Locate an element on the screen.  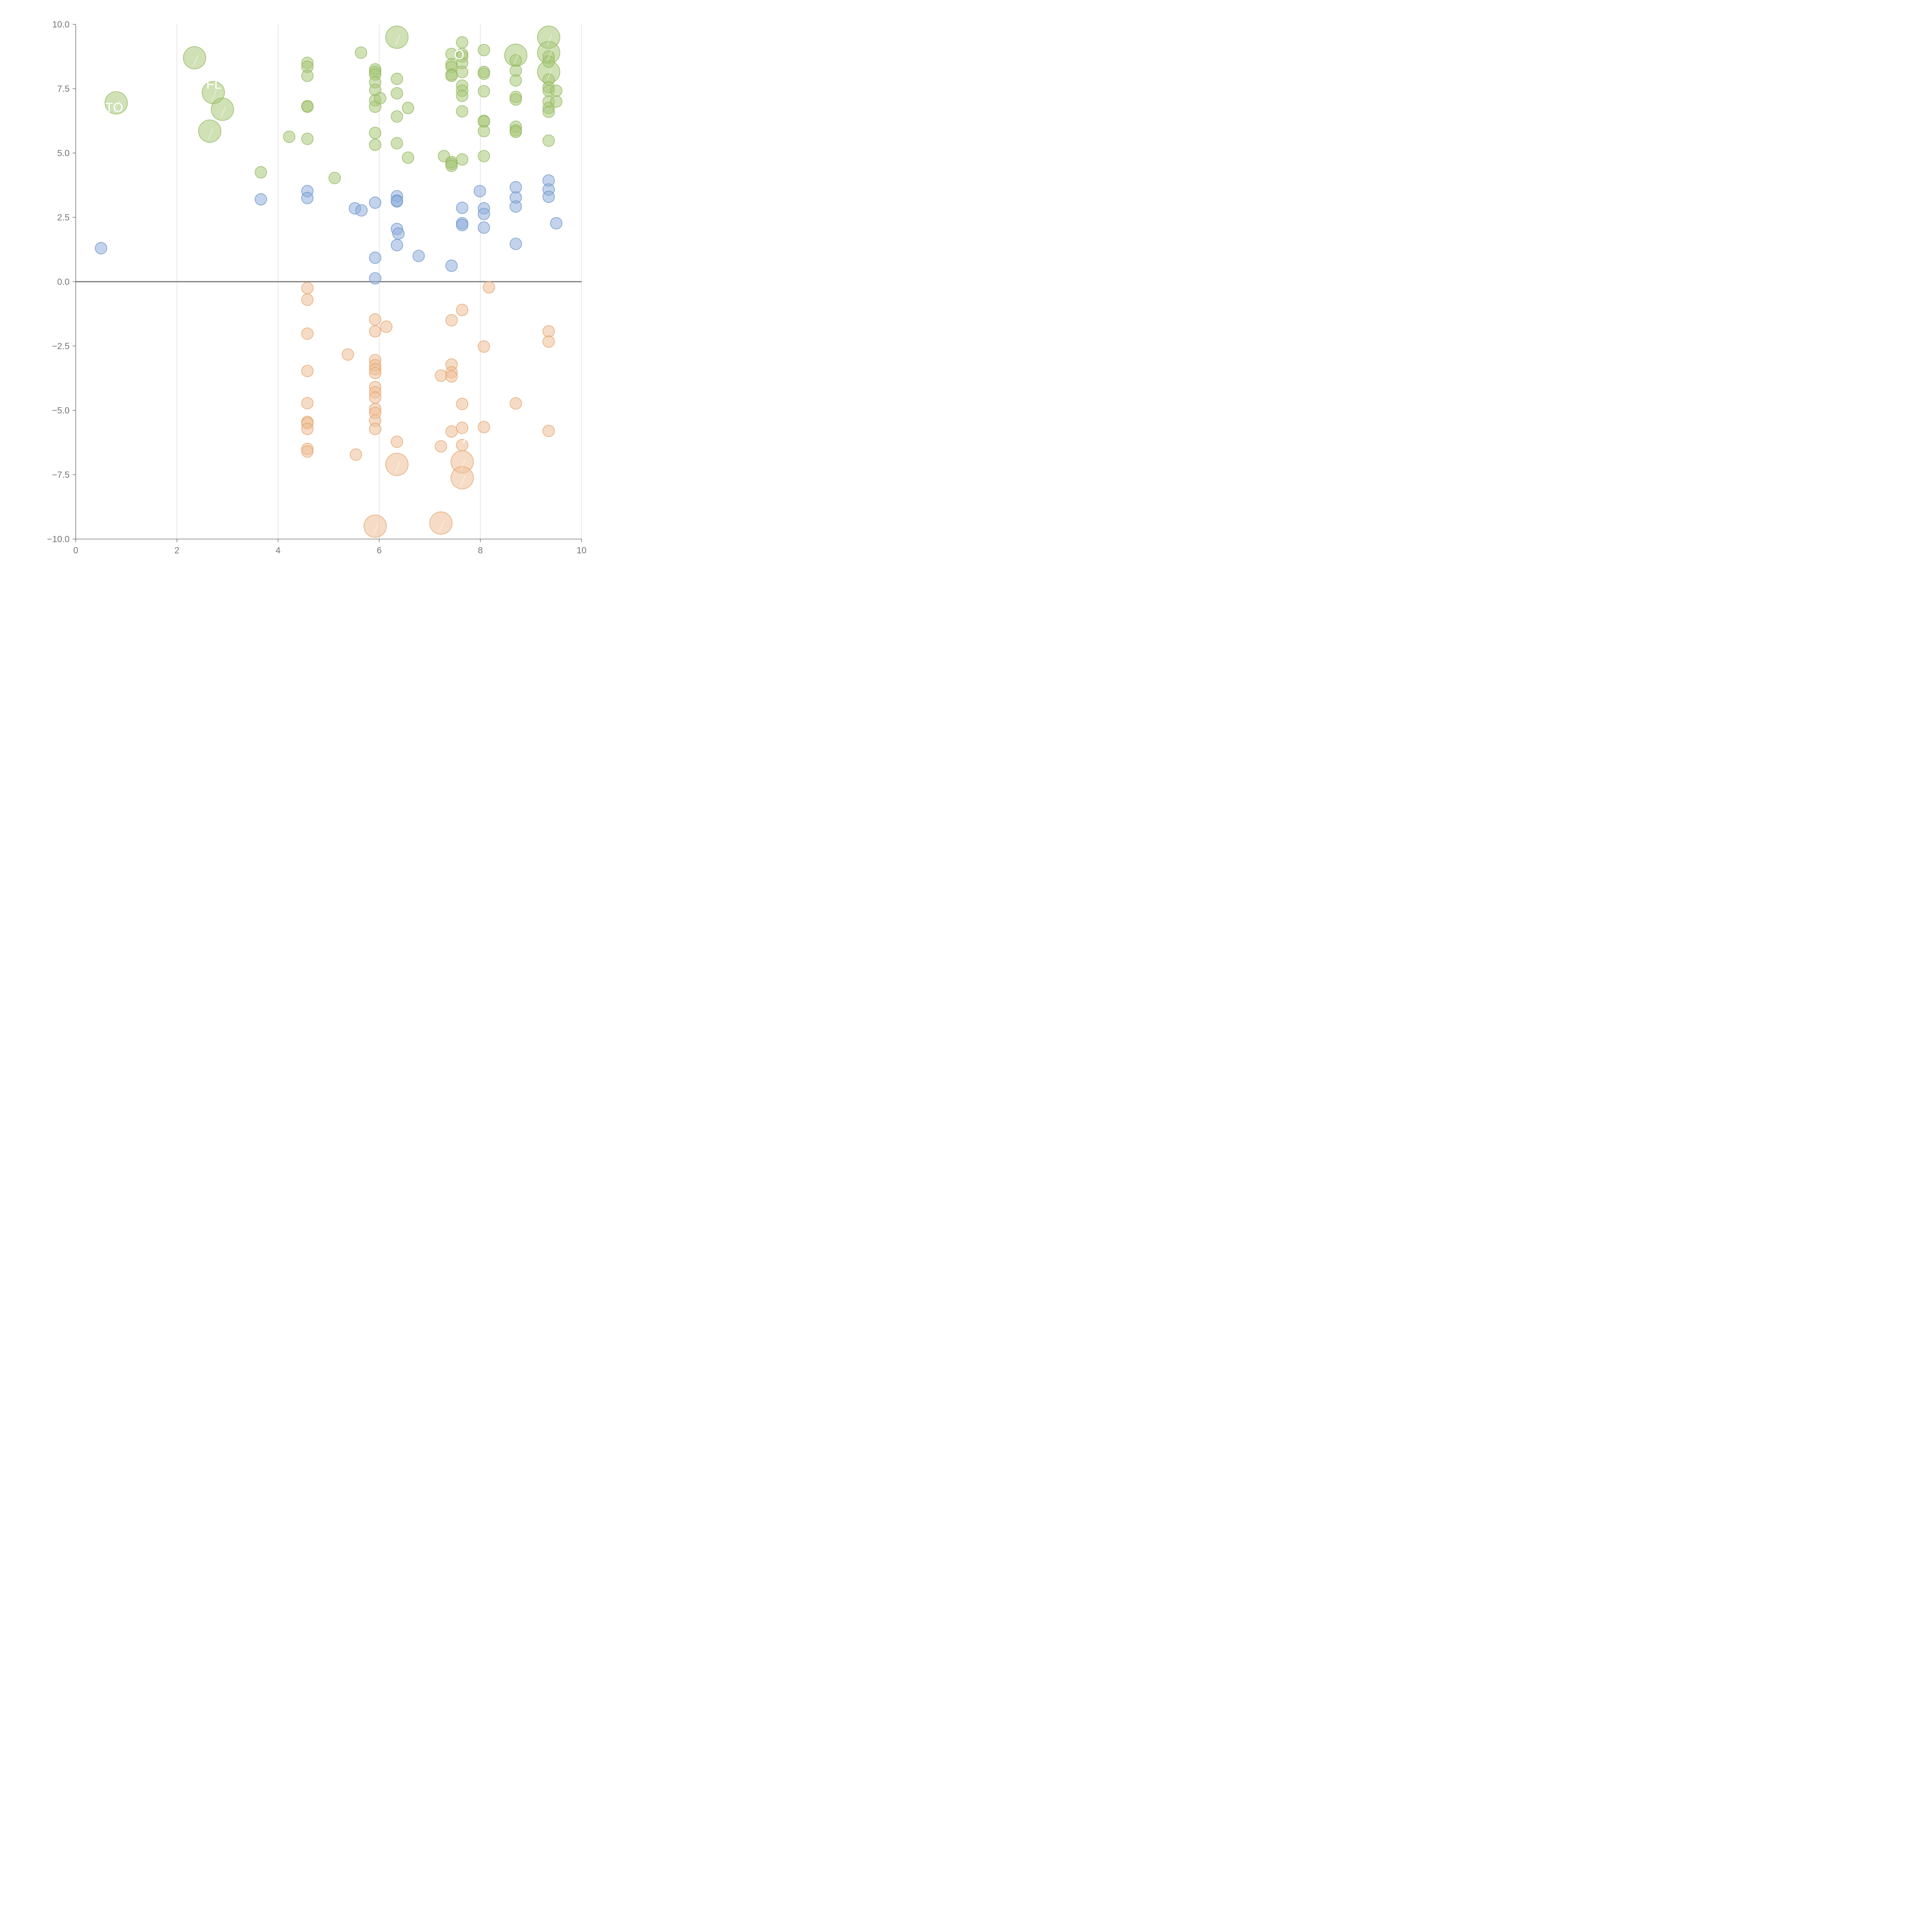
point-annotation-label: O is located at coordinates (459, 55).